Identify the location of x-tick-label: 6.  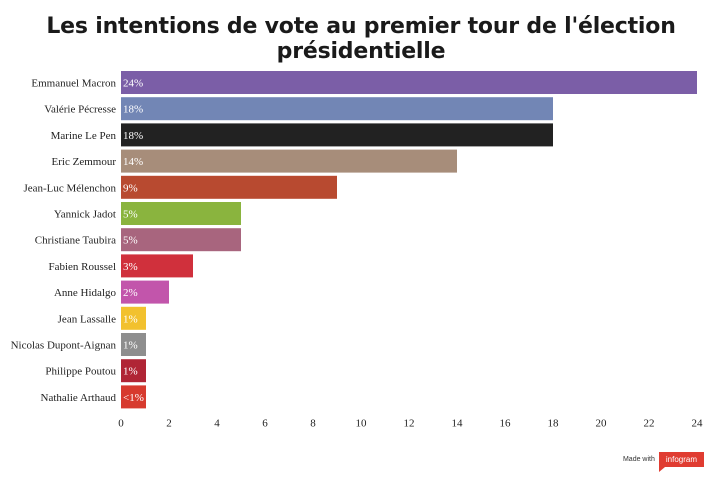
(265, 424).